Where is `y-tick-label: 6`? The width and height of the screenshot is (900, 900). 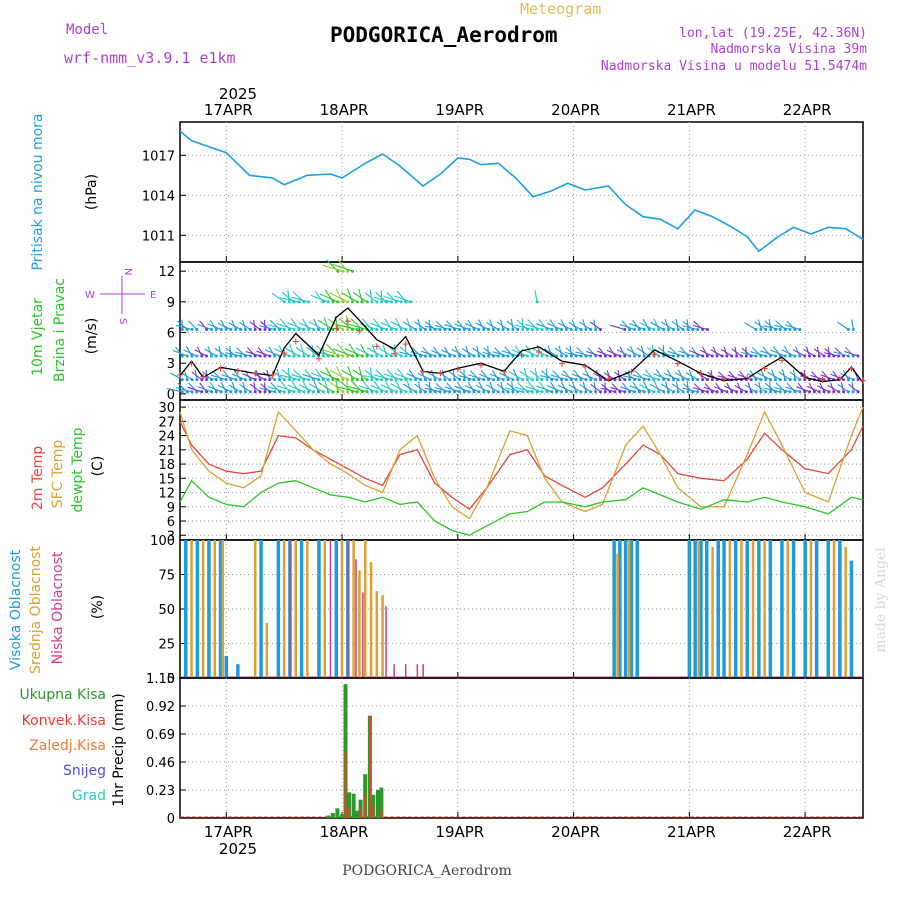 y-tick-label: 6 is located at coordinates (171, 334).